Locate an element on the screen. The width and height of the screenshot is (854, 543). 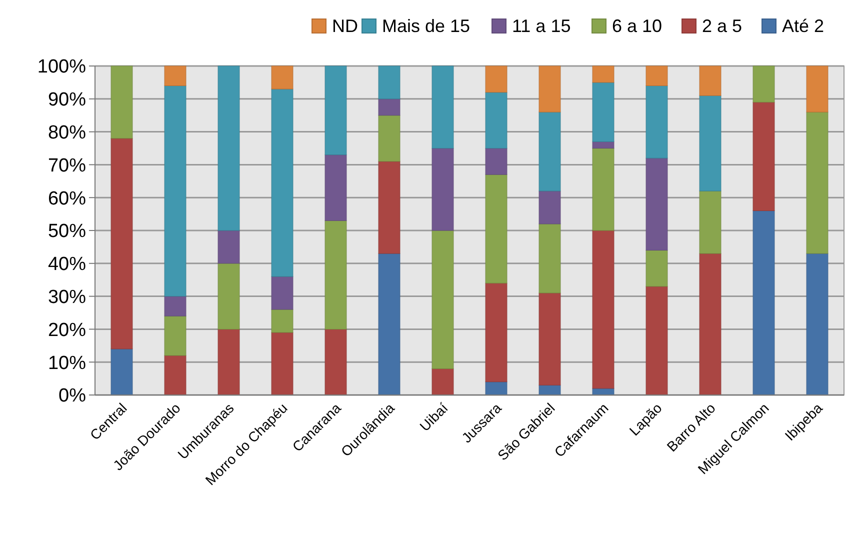
y-tick-label: 90% is located at coordinates (67, 100).